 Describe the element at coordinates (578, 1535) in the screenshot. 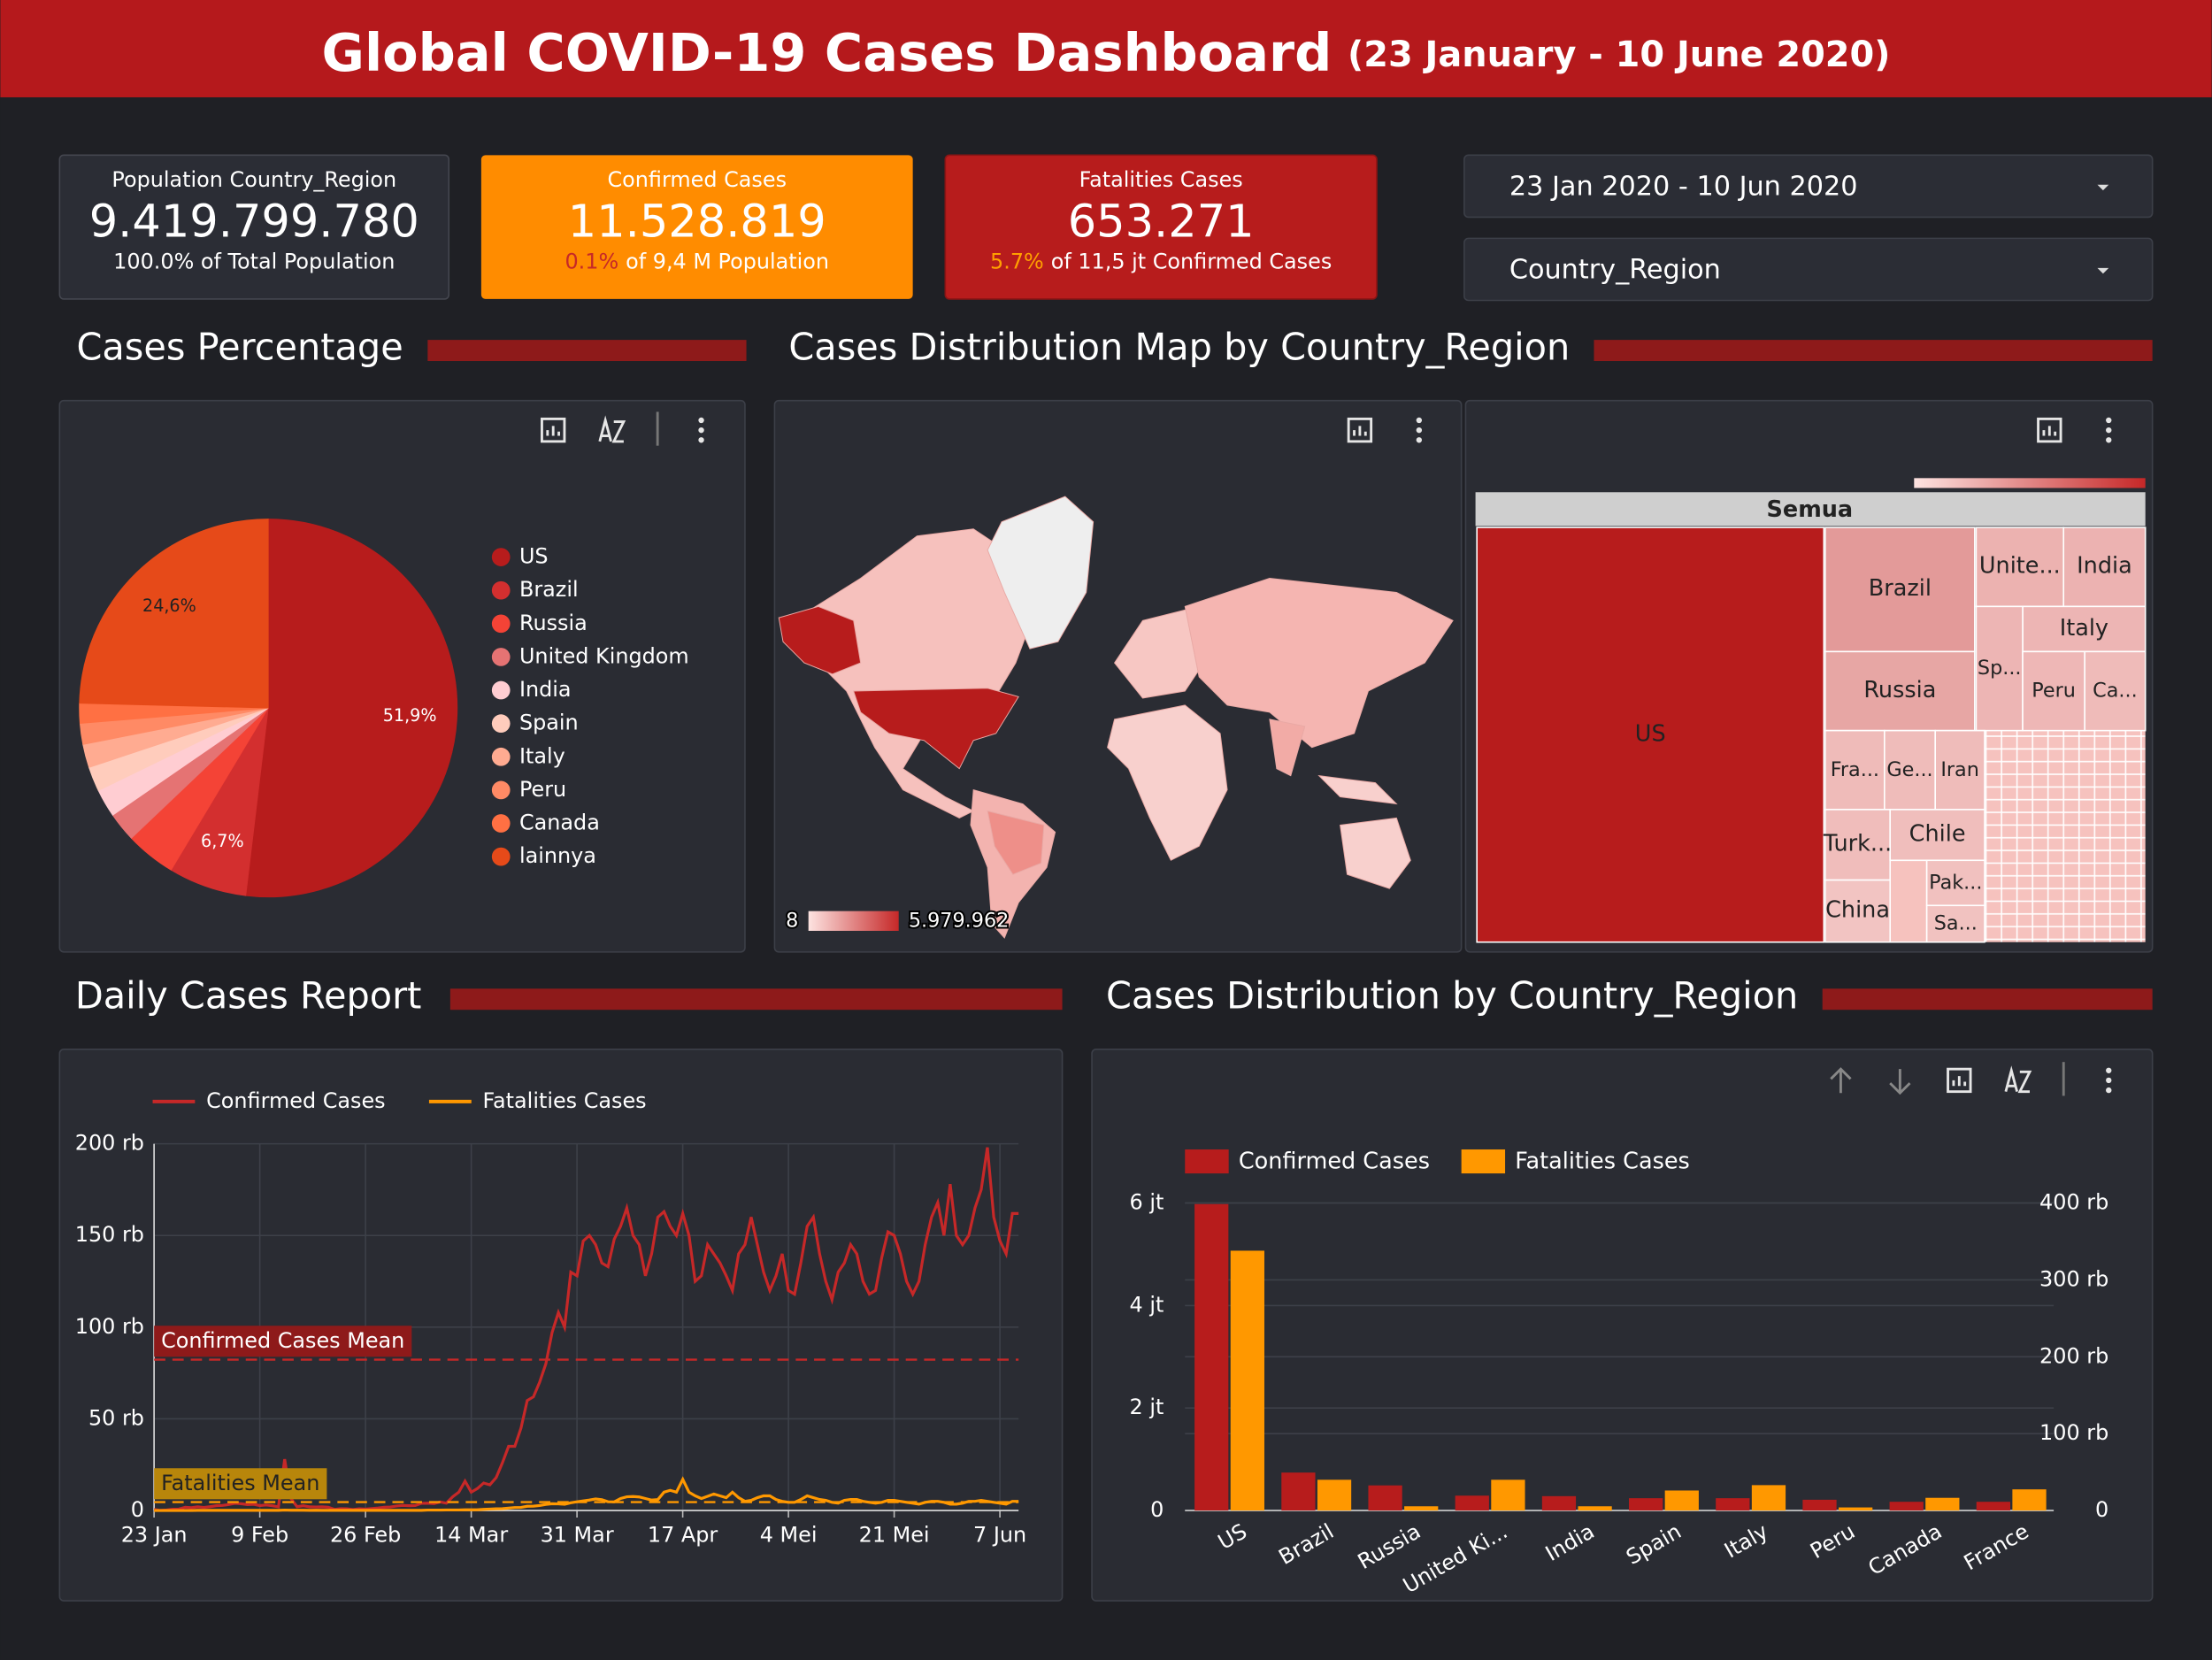

I see `x-tick-label: 31 Mar` at that location.